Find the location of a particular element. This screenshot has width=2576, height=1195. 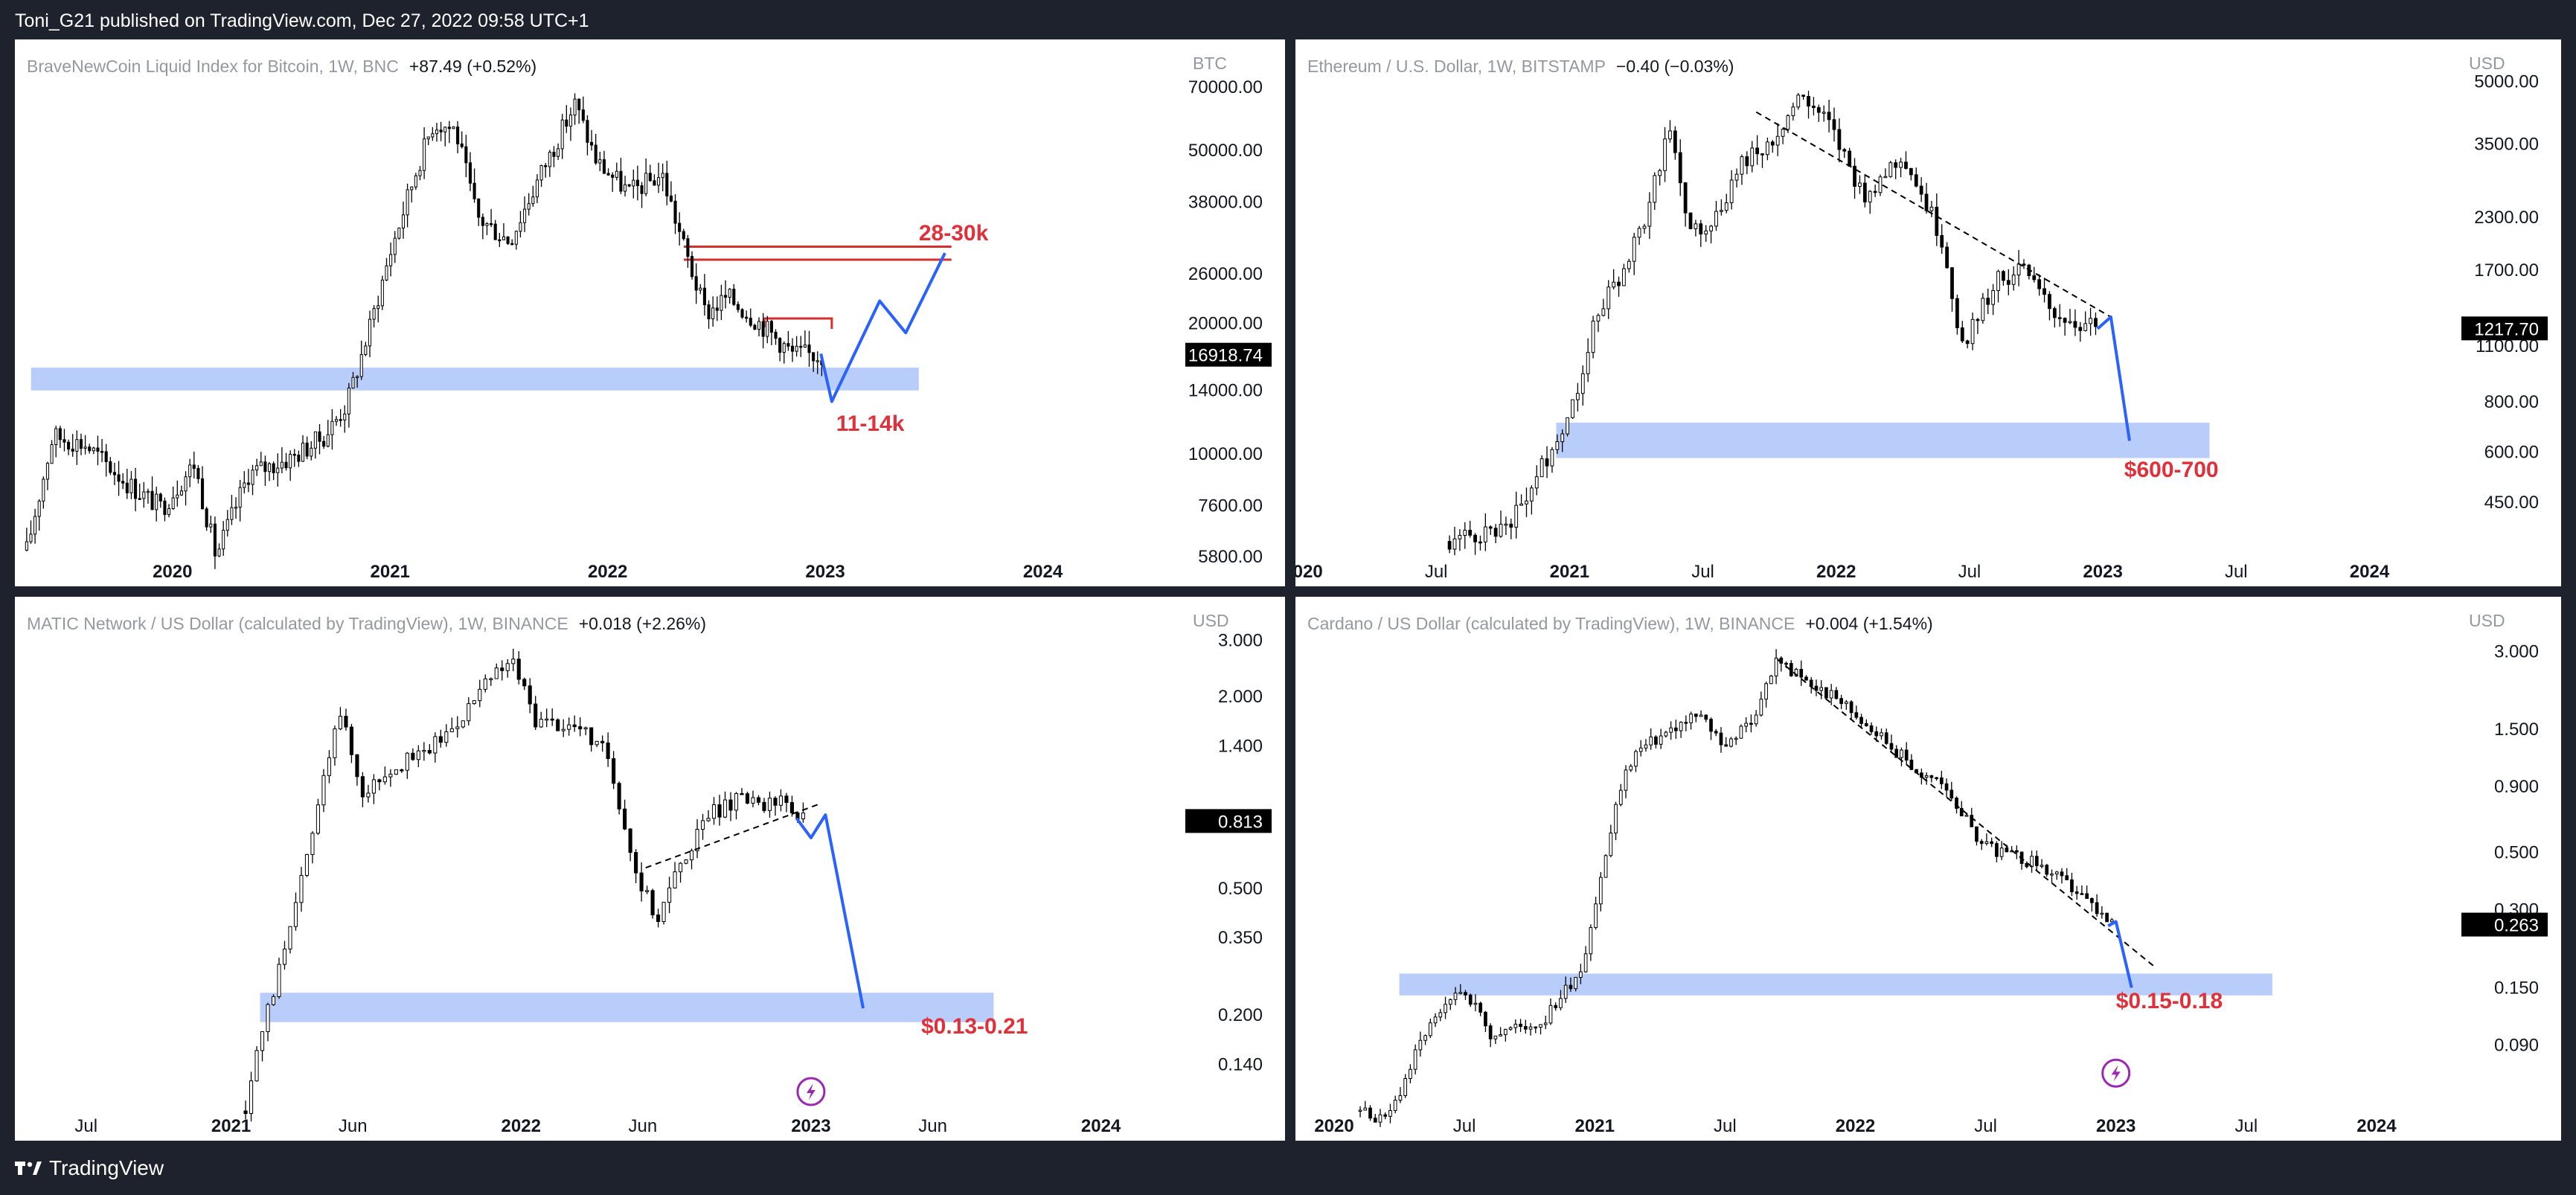

y-tick-label: 450.00 is located at coordinates (2511, 503).